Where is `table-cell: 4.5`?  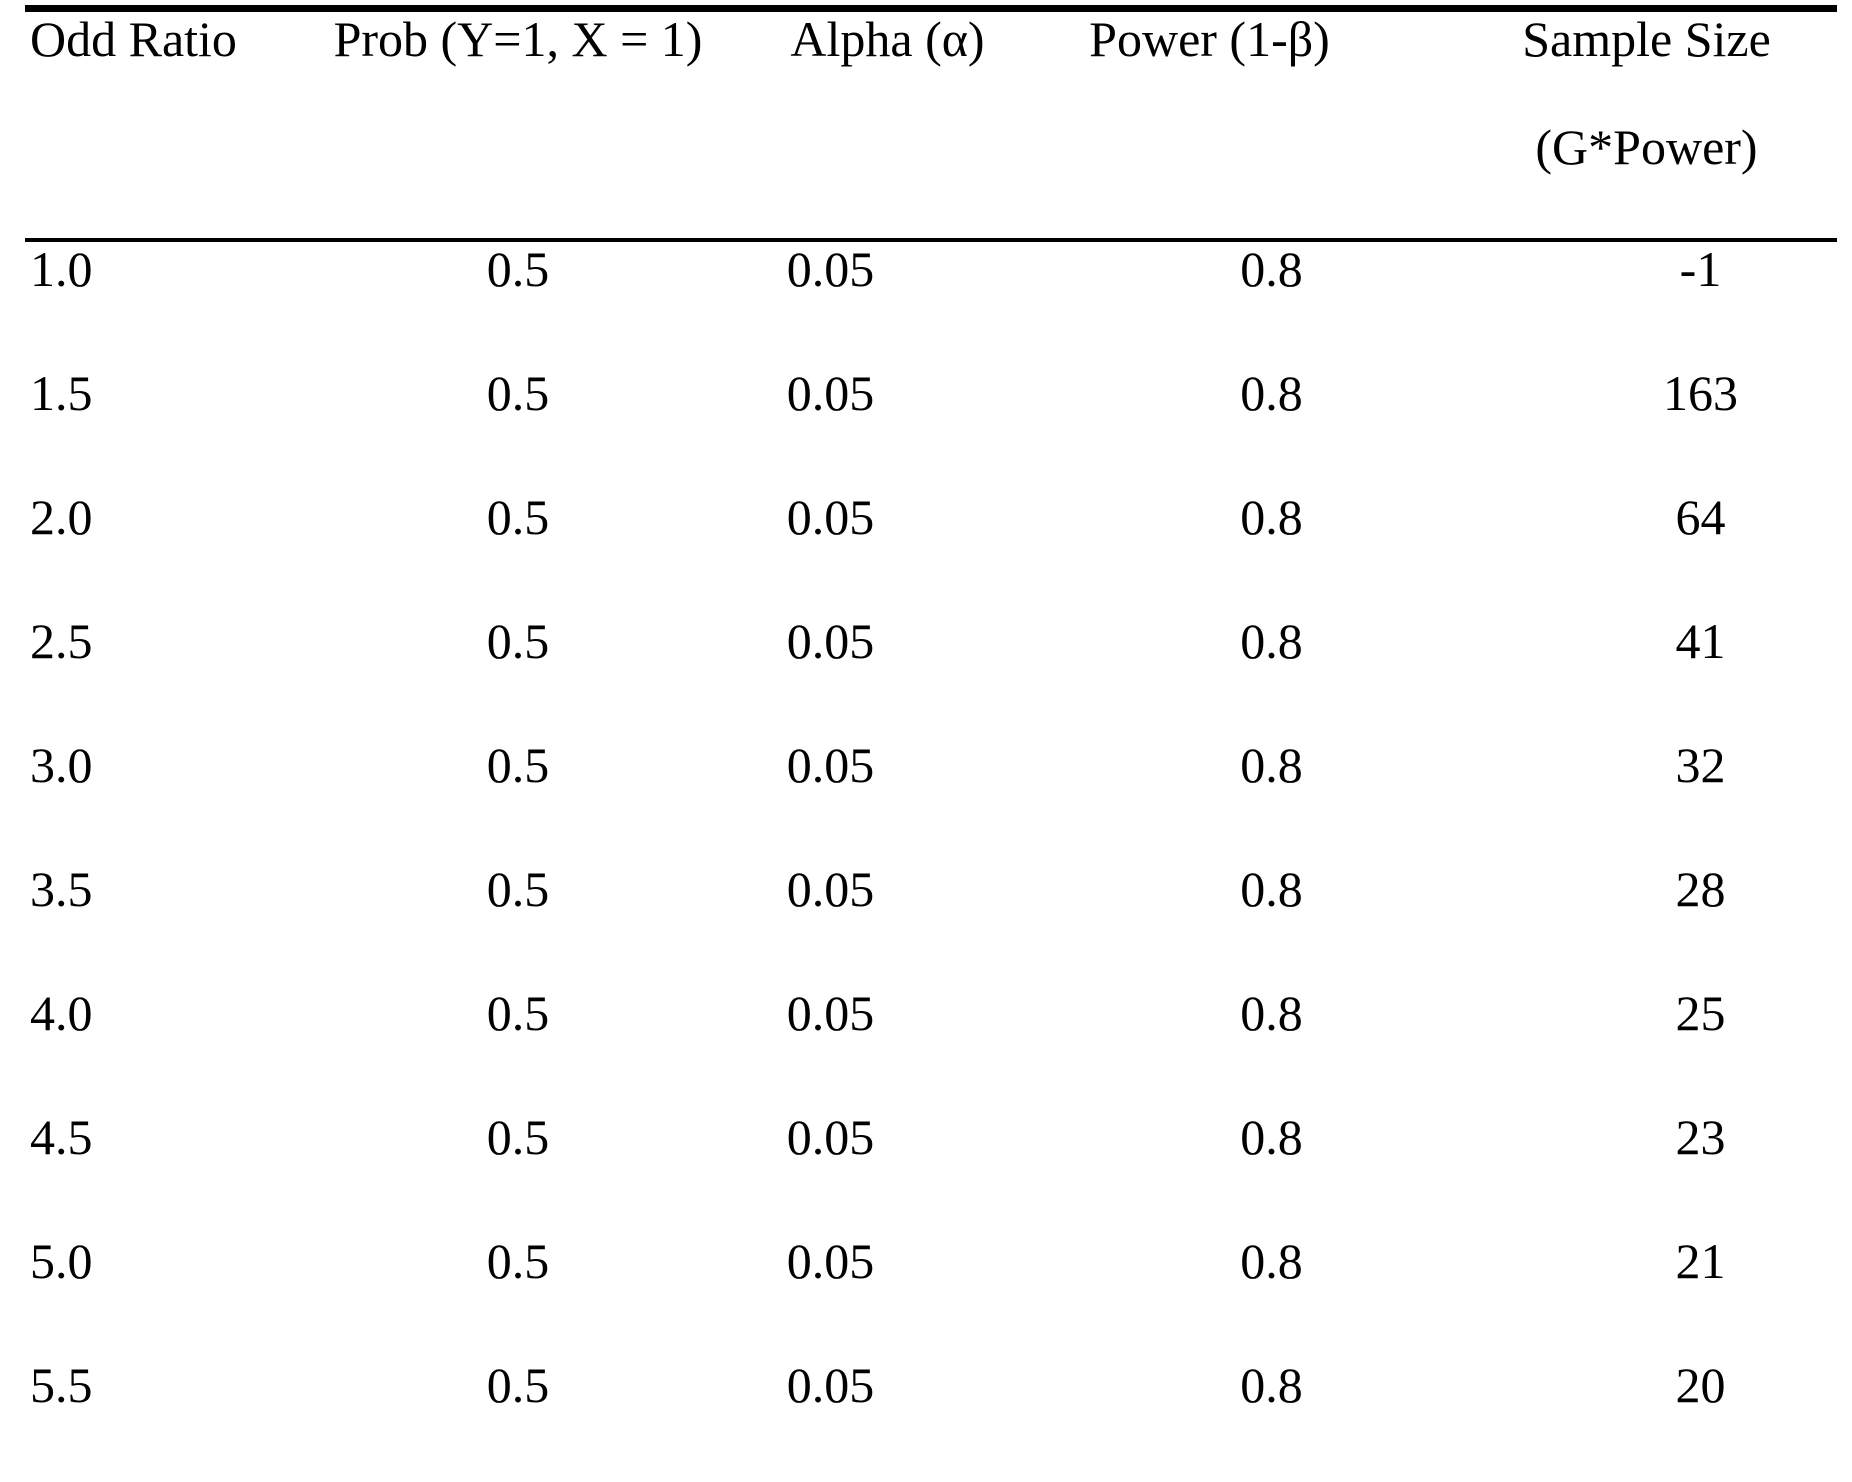
table-cell: 4.5 is located at coordinates (61, 1137).